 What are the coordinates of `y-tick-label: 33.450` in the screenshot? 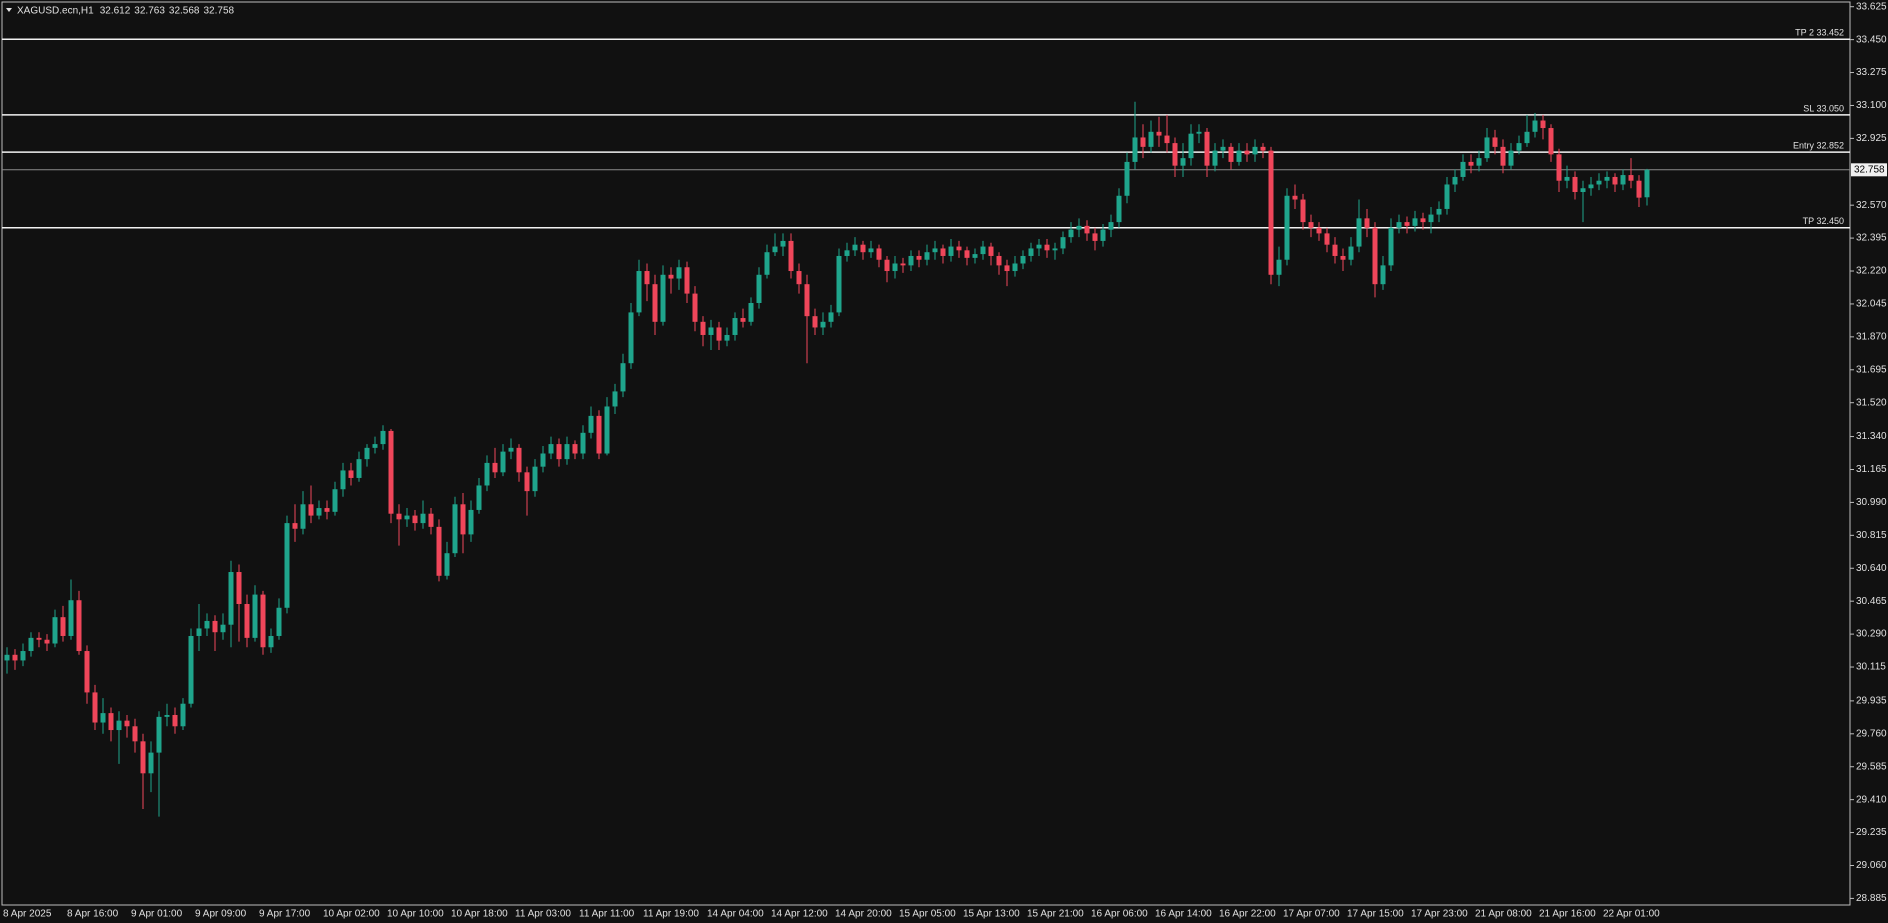 It's located at (1871, 39).